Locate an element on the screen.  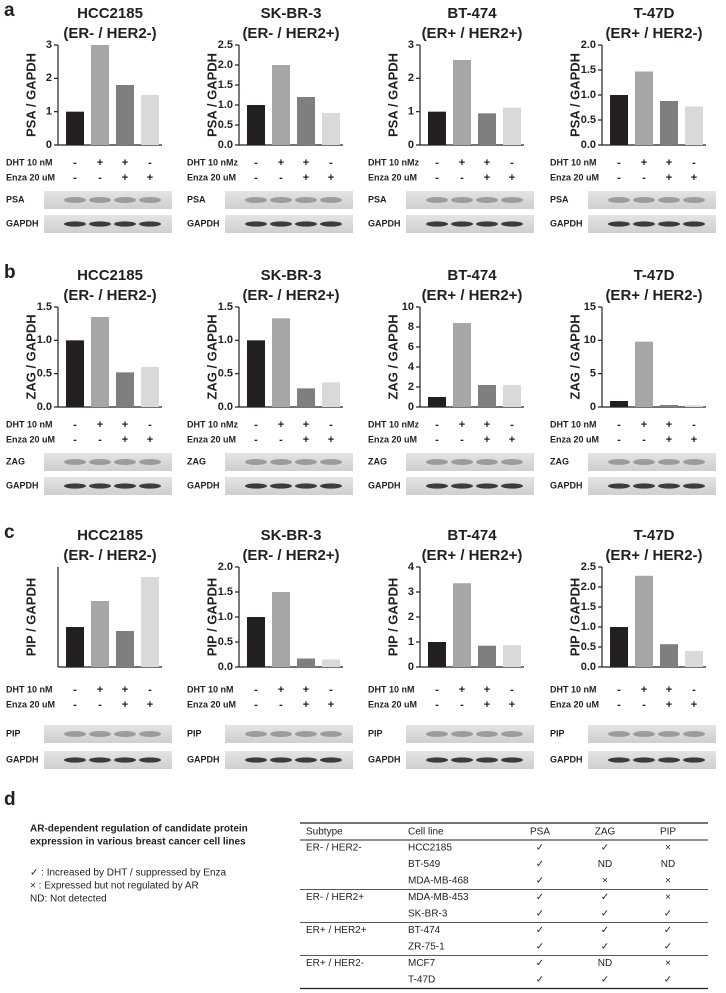
legend-entry: ND: Not detected is located at coordinates (68, 899).